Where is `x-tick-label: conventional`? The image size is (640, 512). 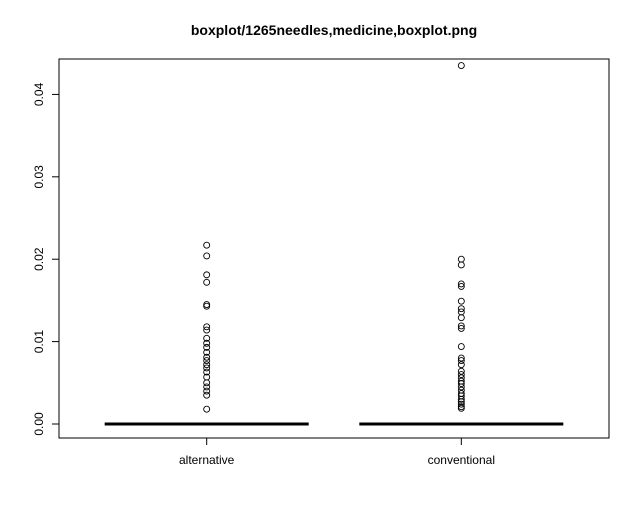 x-tick-label: conventional is located at coordinates (461, 460).